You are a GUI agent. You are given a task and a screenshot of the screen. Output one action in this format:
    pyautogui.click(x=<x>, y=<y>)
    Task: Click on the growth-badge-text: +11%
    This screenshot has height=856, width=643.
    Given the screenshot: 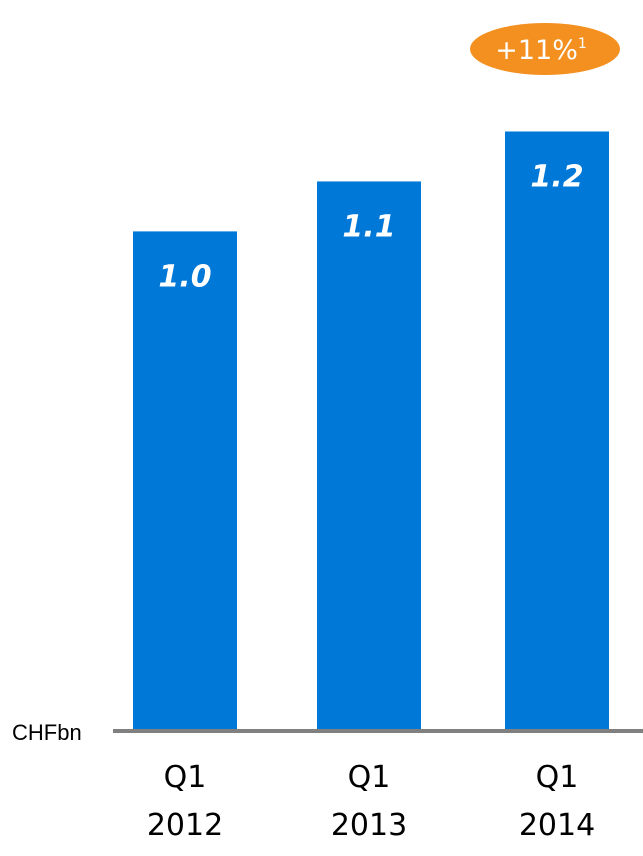 What is the action you would take?
    pyautogui.click(x=536, y=50)
    